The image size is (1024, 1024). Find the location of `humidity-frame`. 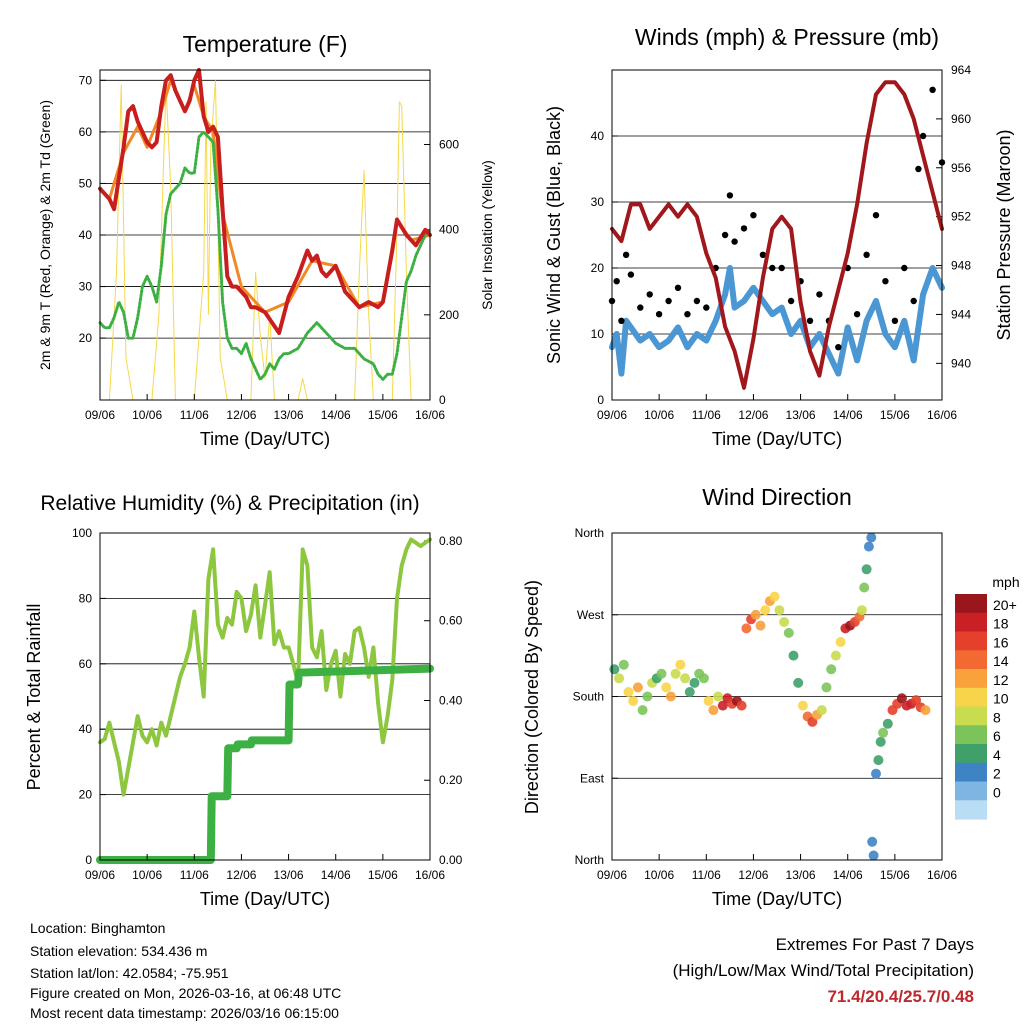

humidity-frame is located at coordinates (265, 696).